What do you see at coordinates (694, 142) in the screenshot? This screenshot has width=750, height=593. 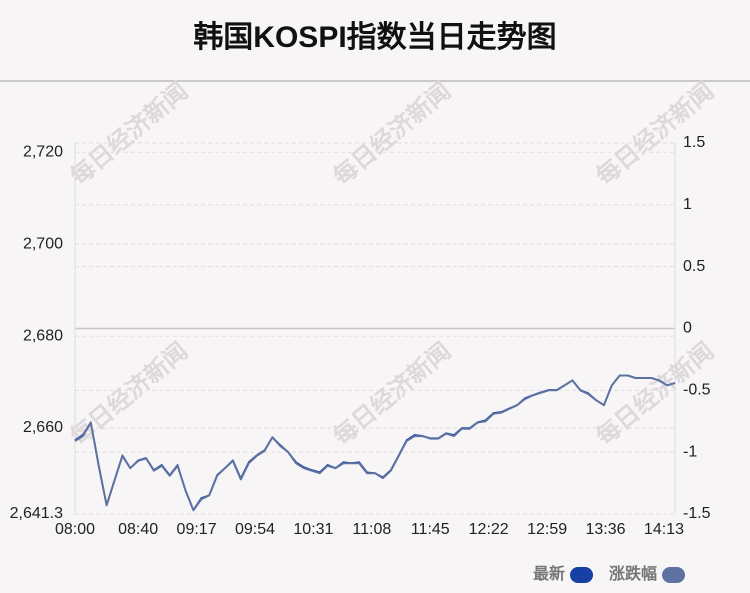 I see `y2-tick-label: 1.5` at bounding box center [694, 142].